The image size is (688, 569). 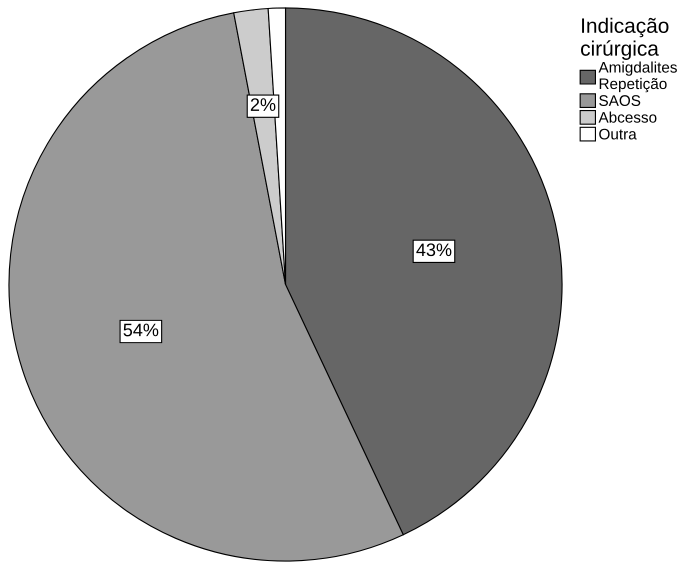 What do you see at coordinates (434, 249) in the screenshot?
I see `data-label: 43%` at bounding box center [434, 249].